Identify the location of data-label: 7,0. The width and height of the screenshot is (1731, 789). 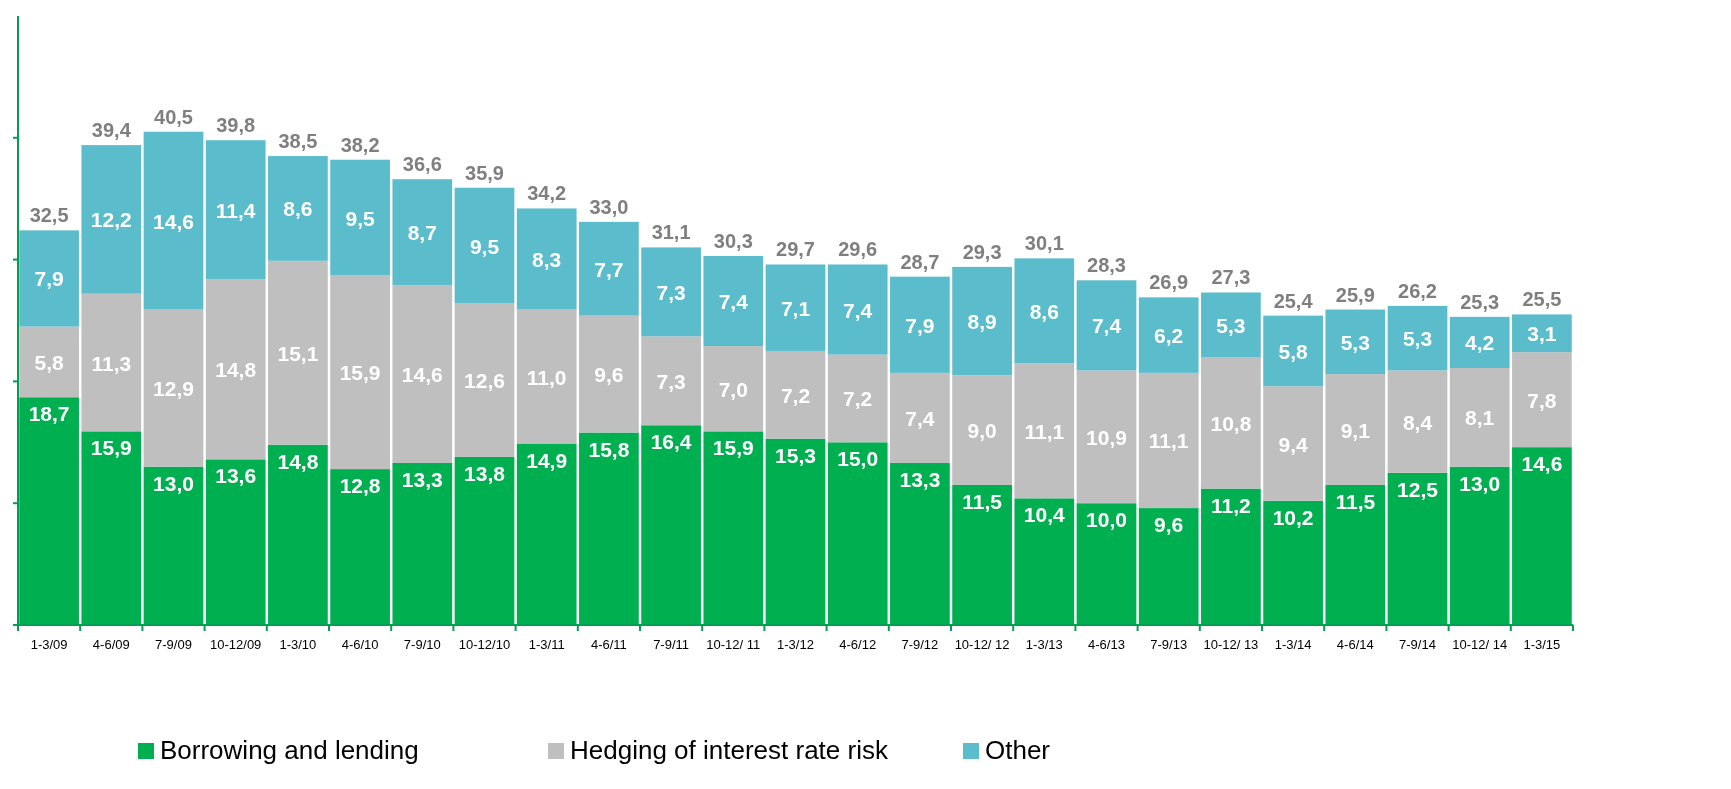
(733, 389).